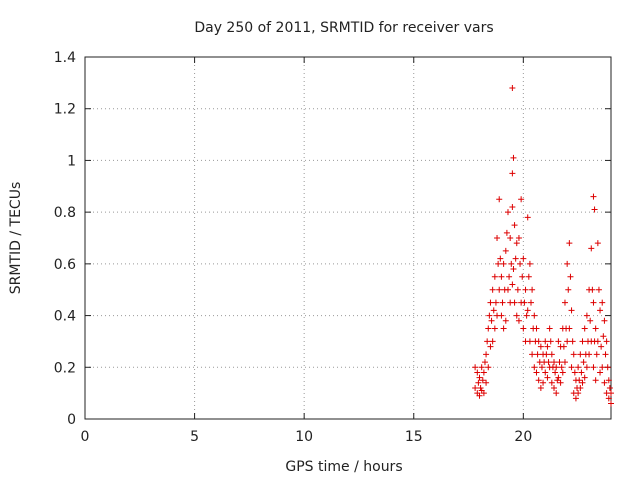  Describe the element at coordinates (65, 213) in the screenshot. I see `y-tick-label: 0.8` at that location.